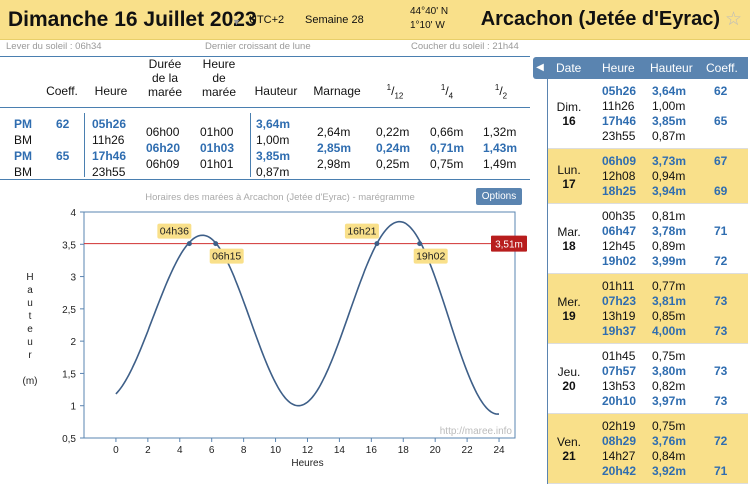 Image resolution: width=750 pixels, height=484 pixels. Describe the element at coordinates (648, 68) in the screenshot. I see `side-header: Date Heure Hauteur Coeff.` at that location.